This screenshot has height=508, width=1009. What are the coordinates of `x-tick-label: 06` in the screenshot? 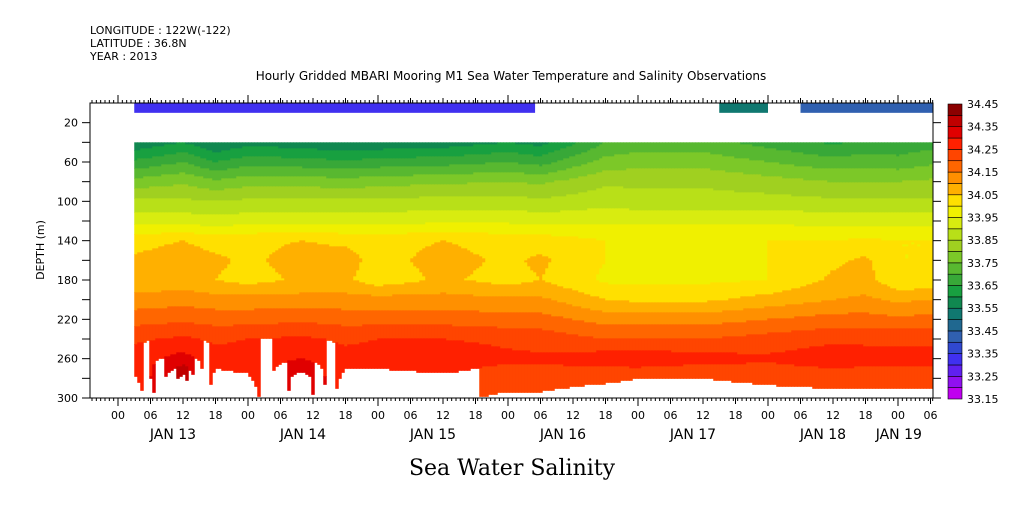 It's located at (151, 415).